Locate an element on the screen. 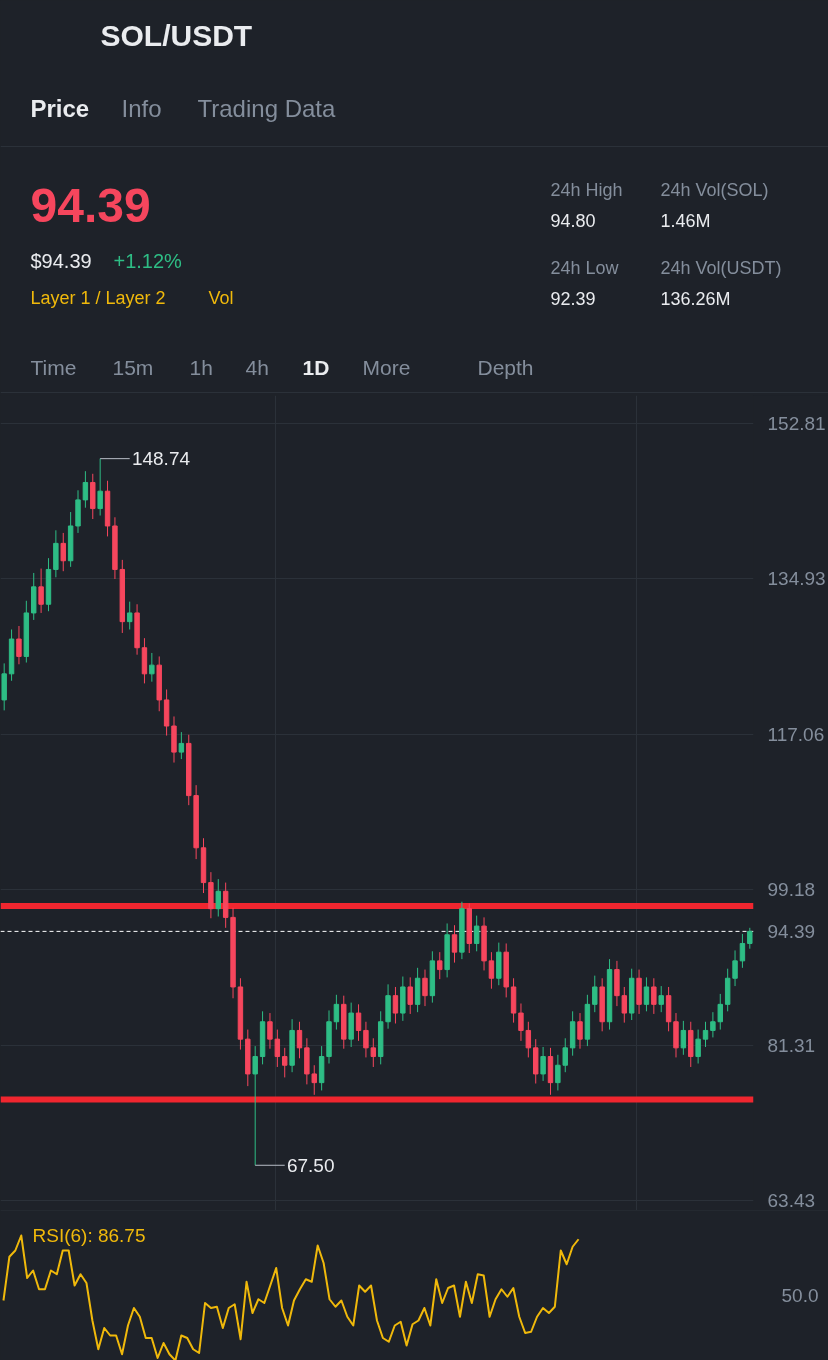 This screenshot has width=828, height=1360. text: 1h is located at coordinates (201, 367).